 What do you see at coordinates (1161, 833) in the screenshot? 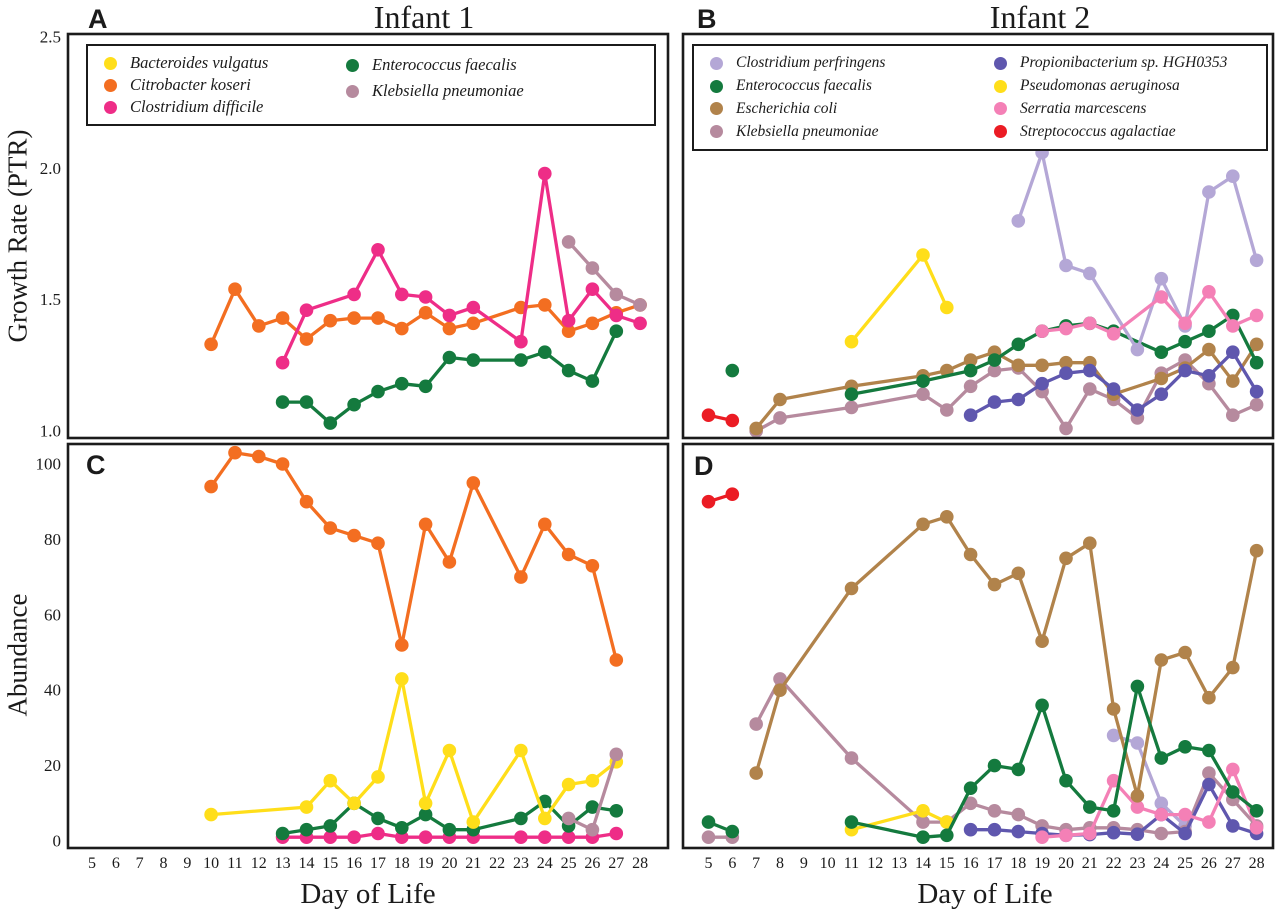
I see `data-point-klebsiella-pneumoniae-day24` at bounding box center [1161, 833].